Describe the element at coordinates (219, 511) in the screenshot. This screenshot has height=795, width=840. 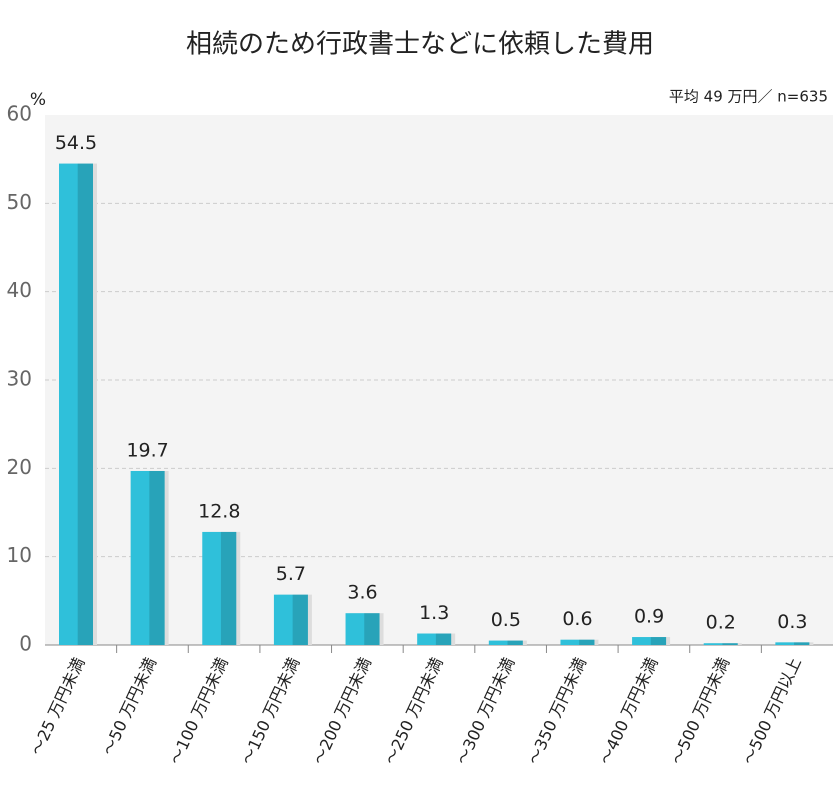
I see `value-label: 12.8` at that location.